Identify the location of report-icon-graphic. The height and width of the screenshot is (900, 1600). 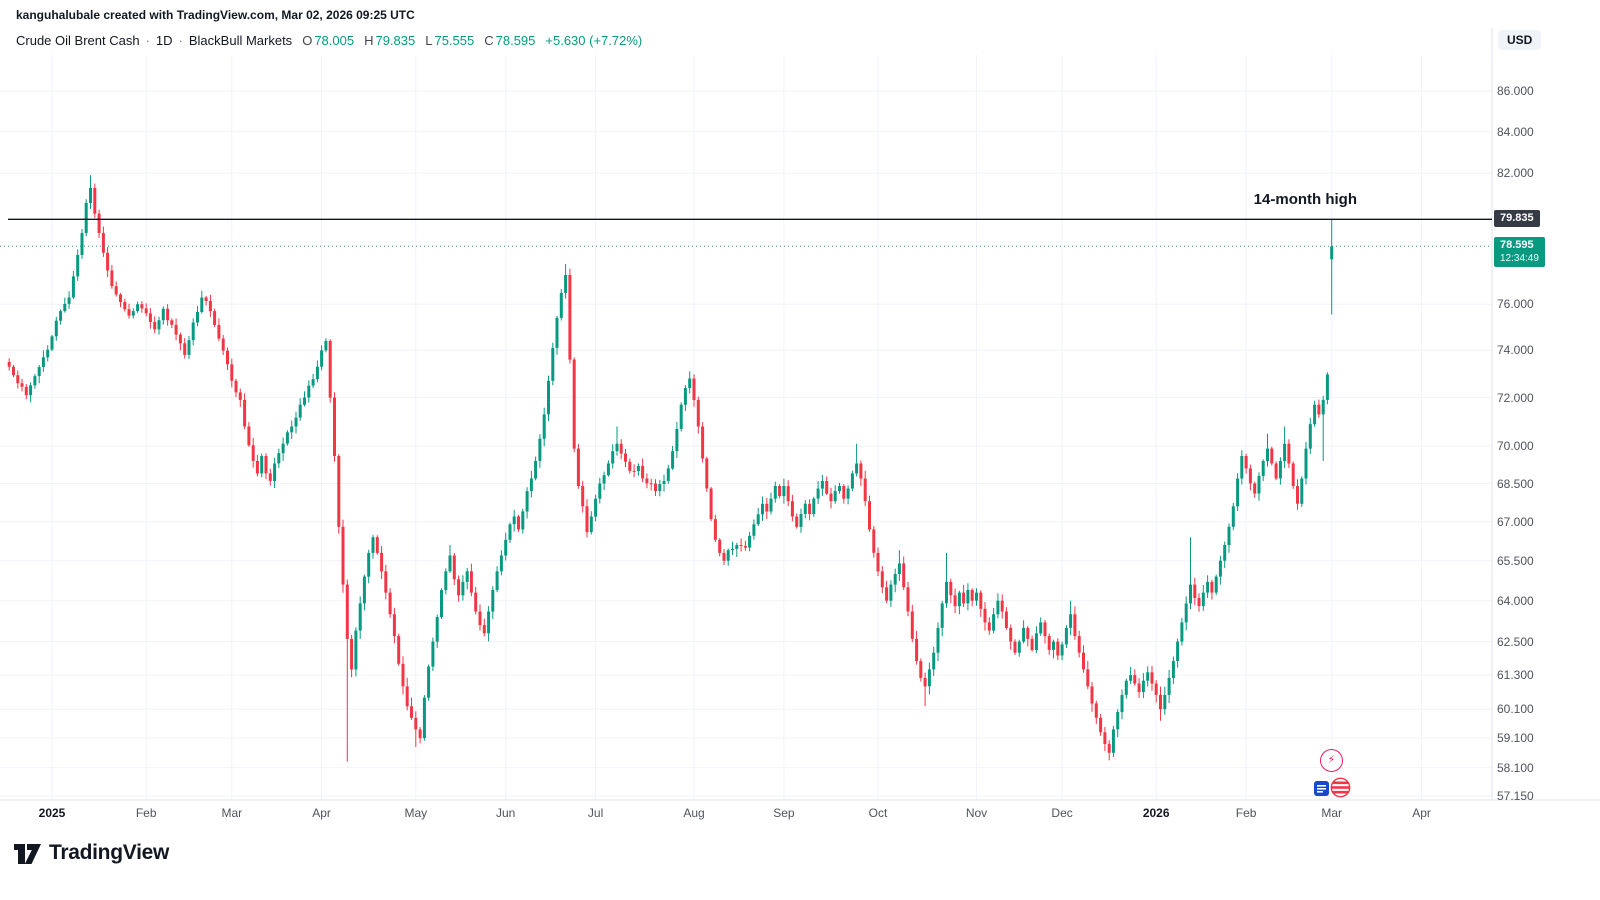
(1321, 788).